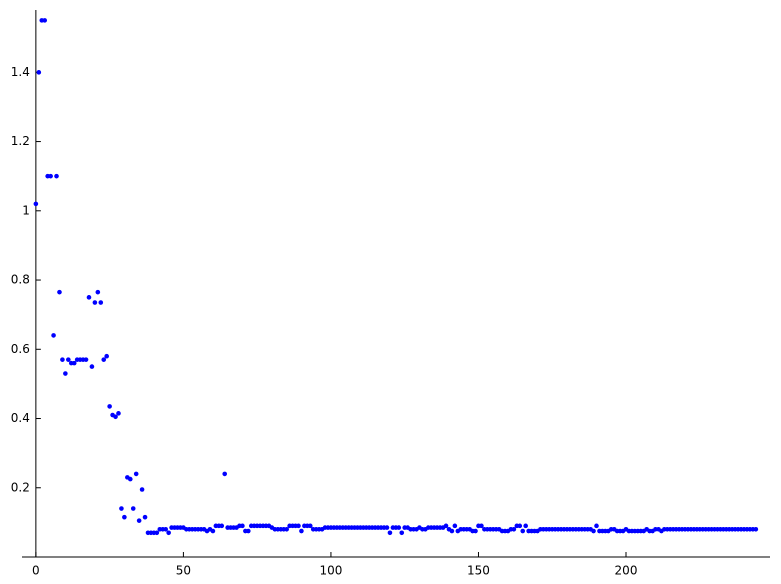 The width and height of the screenshot is (781, 584). What do you see at coordinates (20, 487) in the screenshot?
I see `y-tick-label: 0.2` at bounding box center [20, 487].